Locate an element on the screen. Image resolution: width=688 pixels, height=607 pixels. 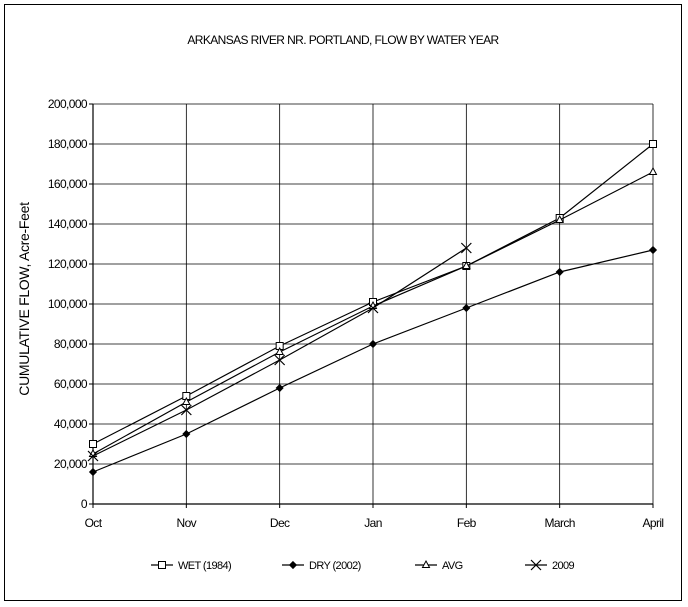
legend: WET (1984) DRY (2002) AVG 2009 is located at coordinates (363, 565).